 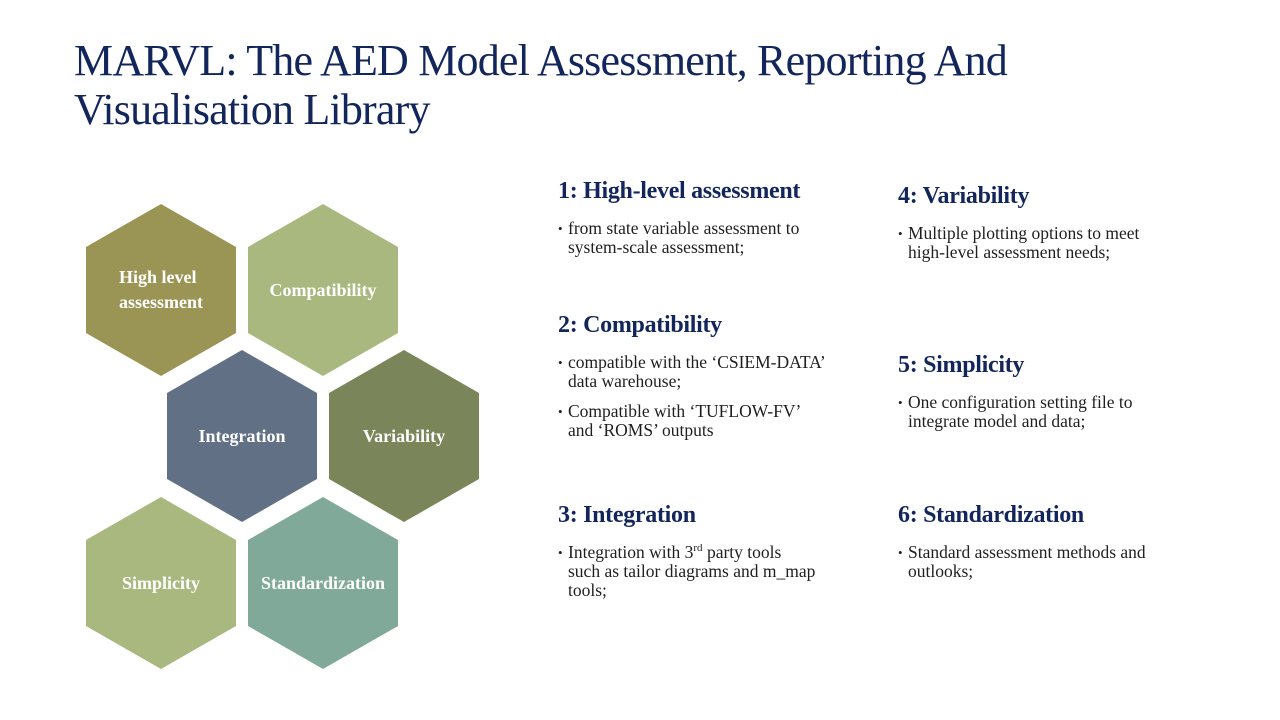 What do you see at coordinates (692, 580) in the screenshot?
I see `bullet-text-rest: such as tailor diagrams and m_map tools;` at bounding box center [692, 580].